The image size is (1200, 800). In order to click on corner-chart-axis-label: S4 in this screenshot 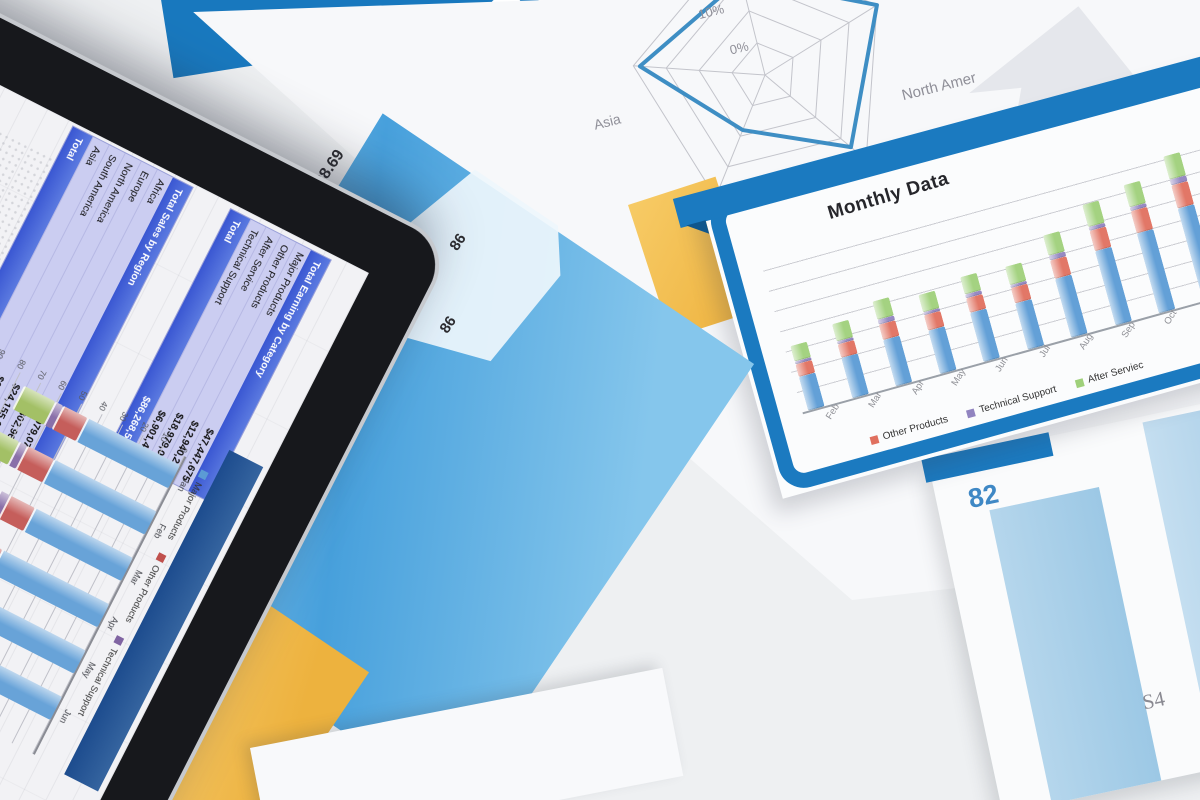, I will do `click(1153, 700)`.